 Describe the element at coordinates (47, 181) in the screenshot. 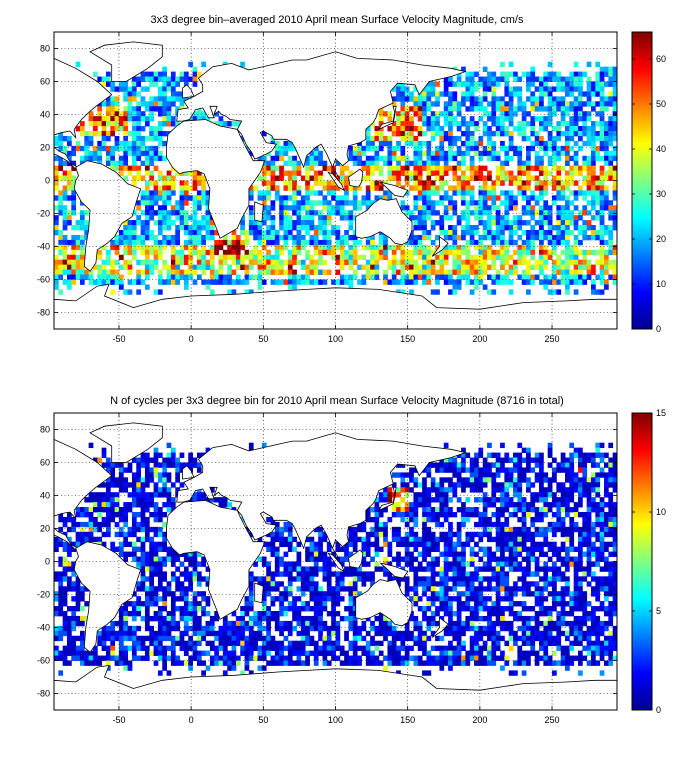

I see `y-tick-label: 0` at that location.